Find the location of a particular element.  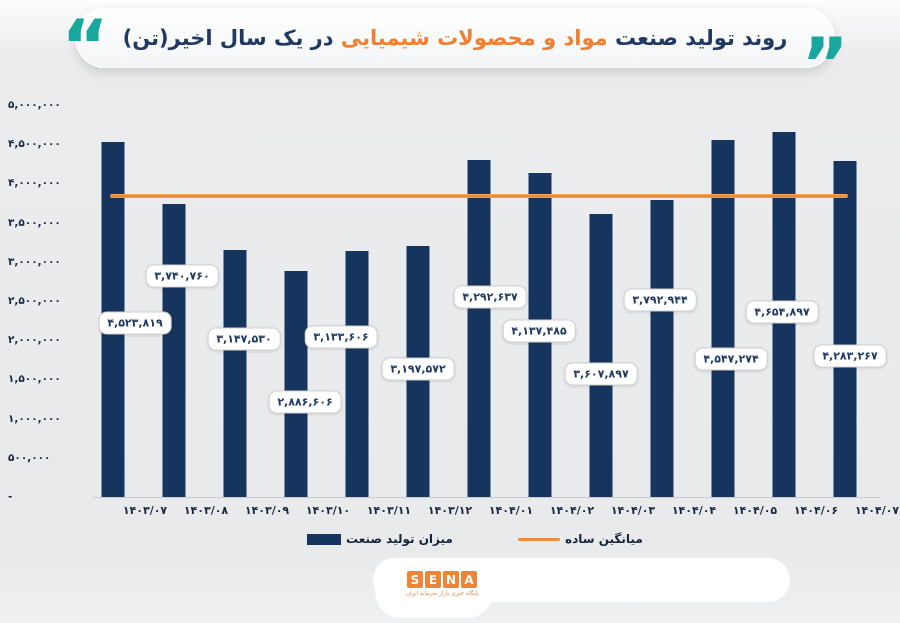

bar-value-callout: ۳,۷۹۲,۹۴۴ is located at coordinates (660, 300).